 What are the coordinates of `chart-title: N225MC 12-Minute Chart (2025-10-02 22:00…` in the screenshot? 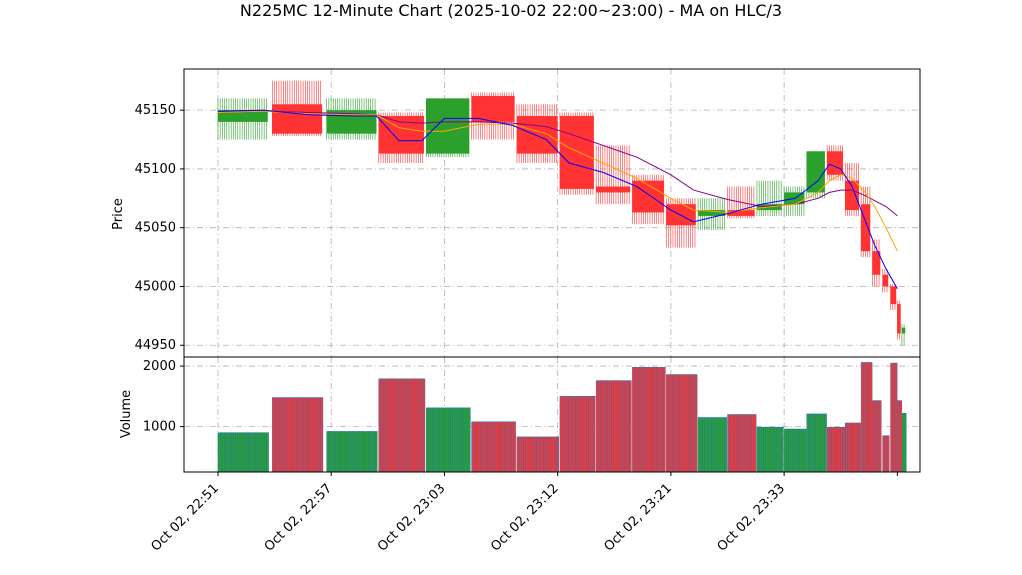 It's located at (511, 10).